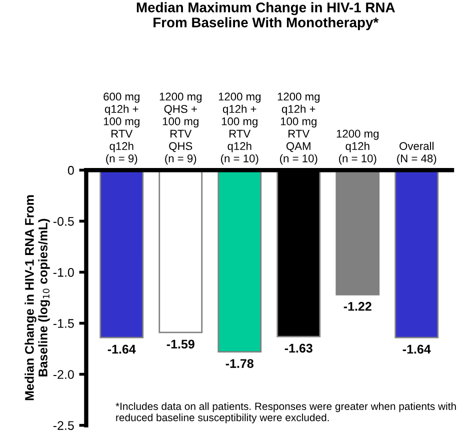  What do you see at coordinates (298, 348) in the screenshot?
I see `data-label: -1.63` at bounding box center [298, 348].